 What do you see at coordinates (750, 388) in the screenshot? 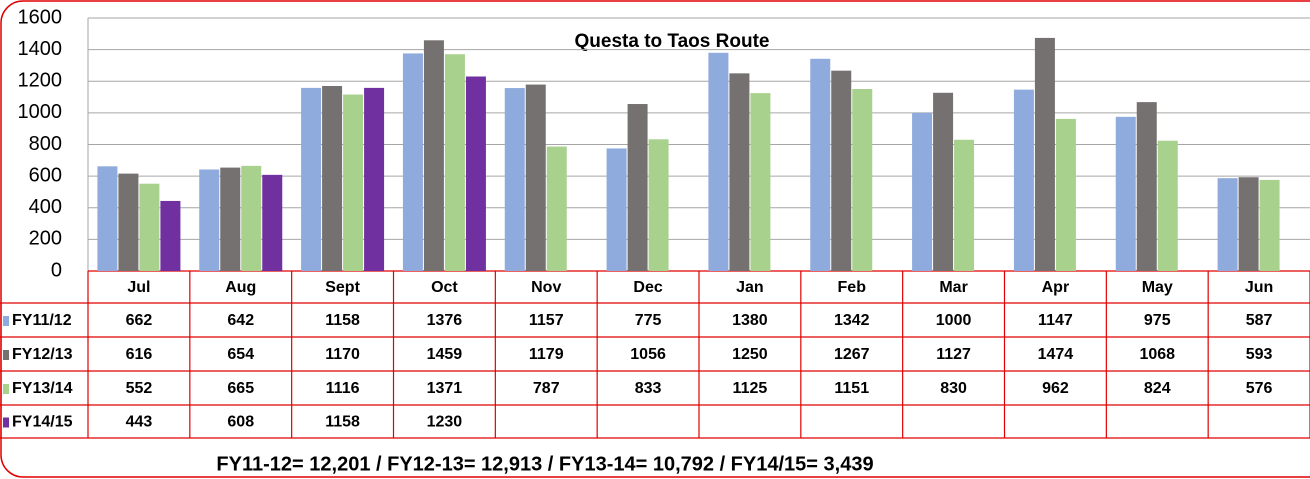
I see `table-cell: 1125` at bounding box center [750, 388].